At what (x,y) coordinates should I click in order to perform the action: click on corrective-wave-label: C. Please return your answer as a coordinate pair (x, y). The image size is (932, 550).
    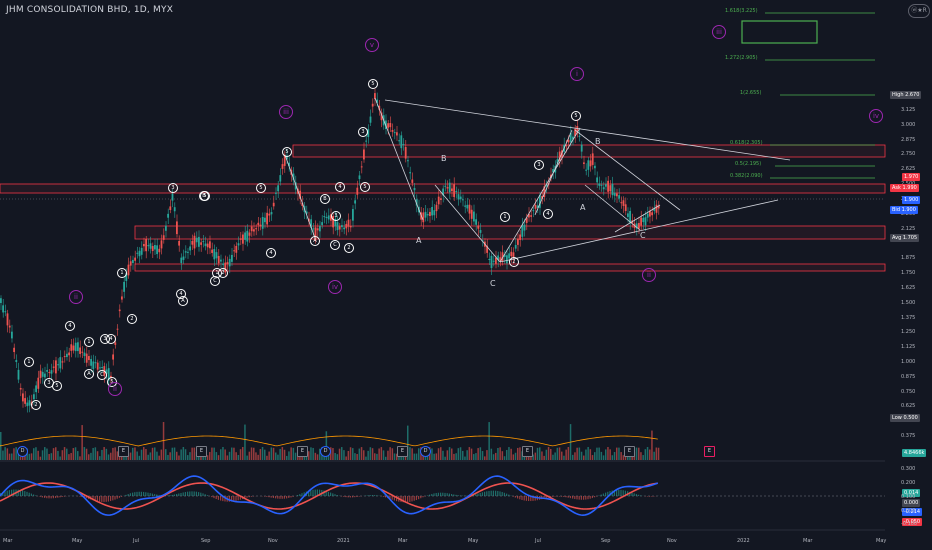
    Looking at the image, I should click on (493, 283).